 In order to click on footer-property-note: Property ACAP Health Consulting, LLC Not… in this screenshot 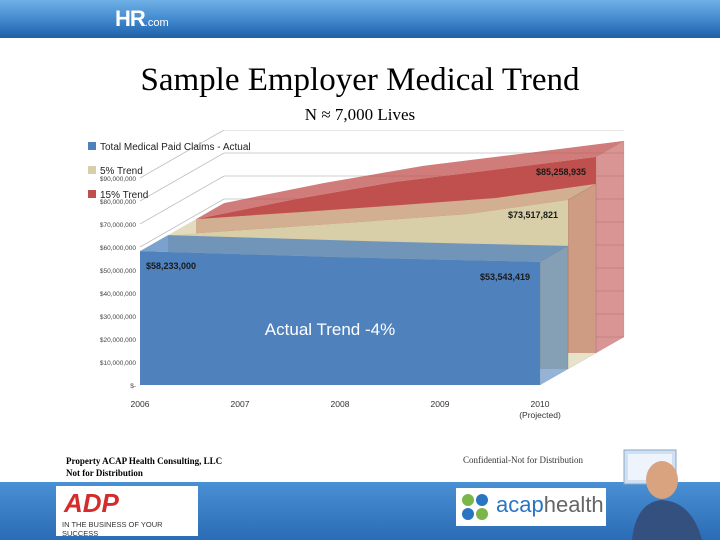, I will do `click(144, 467)`.